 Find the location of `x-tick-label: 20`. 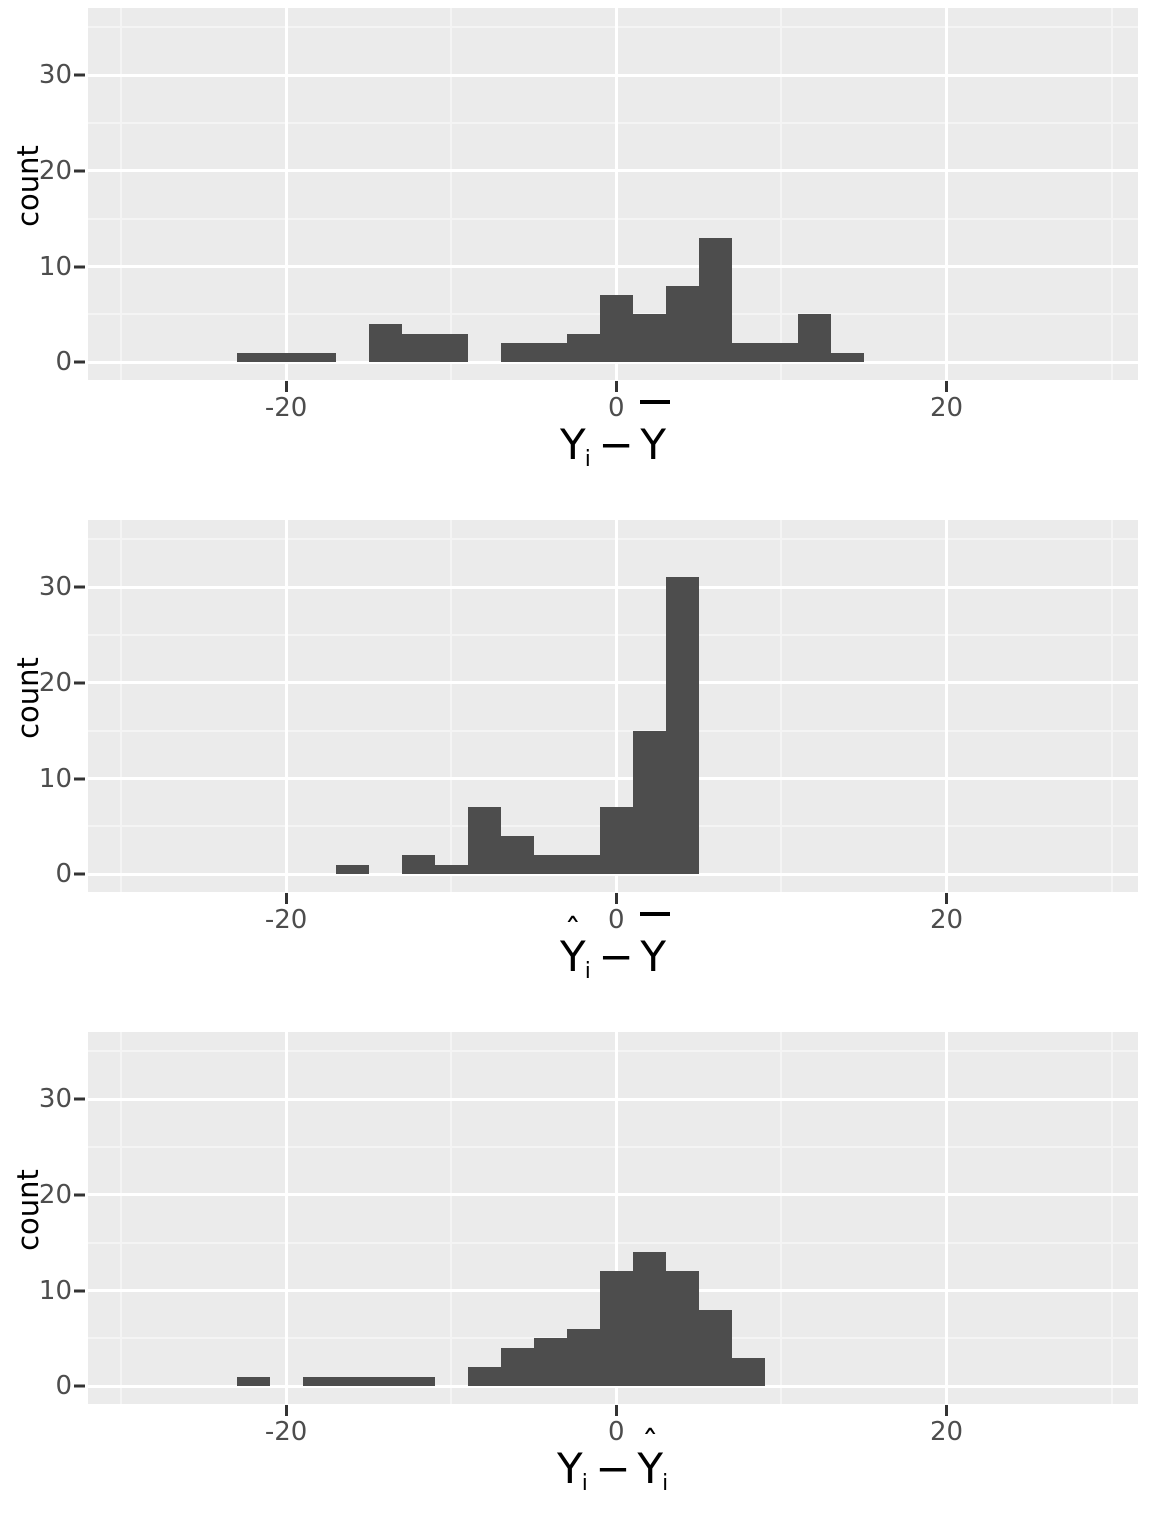

x-tick-label: 20 is located at coordinates (946, 1432).